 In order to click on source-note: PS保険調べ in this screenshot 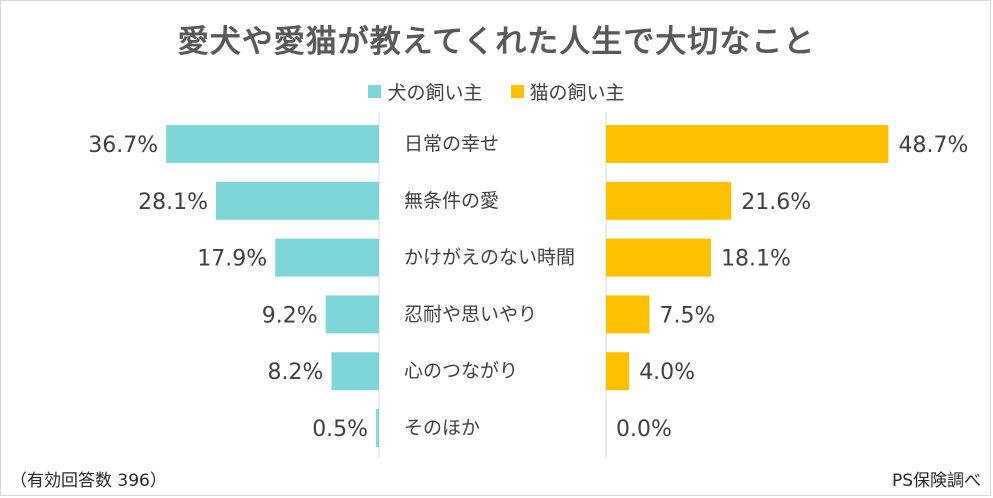, I will do `click(936, 481)`.